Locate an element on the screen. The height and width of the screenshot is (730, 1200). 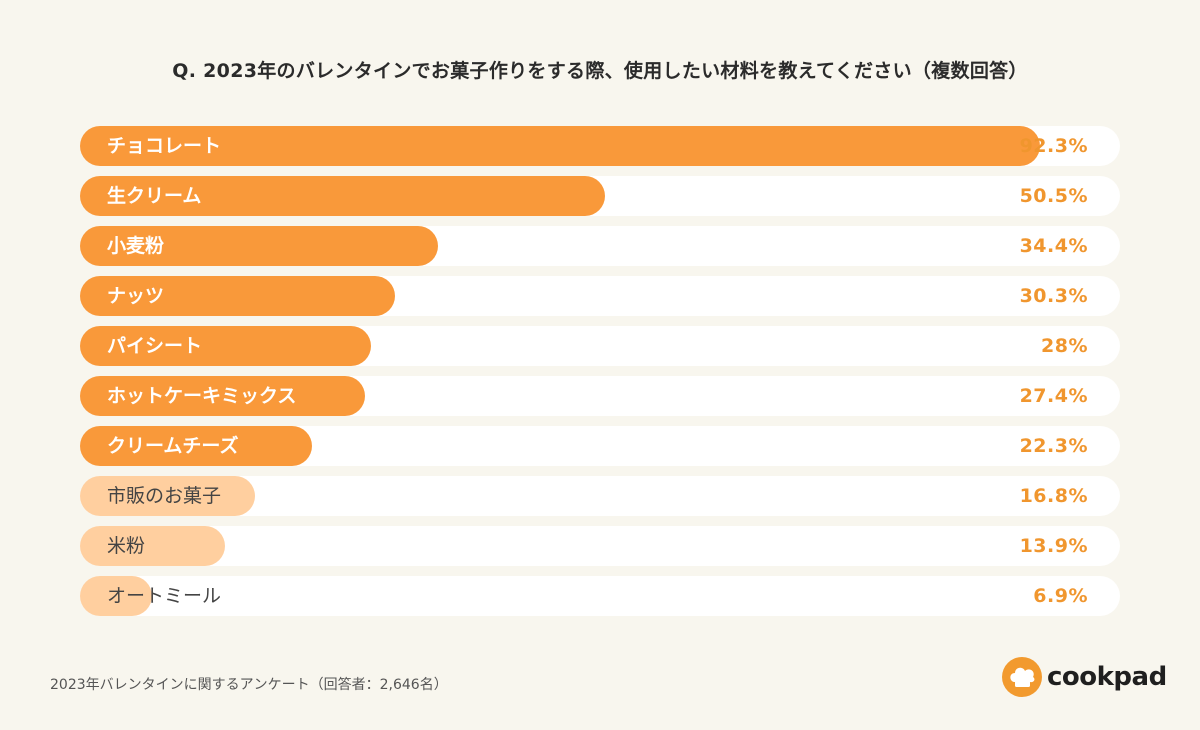
value-label: 34.4% is located at coordinates (1053, 246).